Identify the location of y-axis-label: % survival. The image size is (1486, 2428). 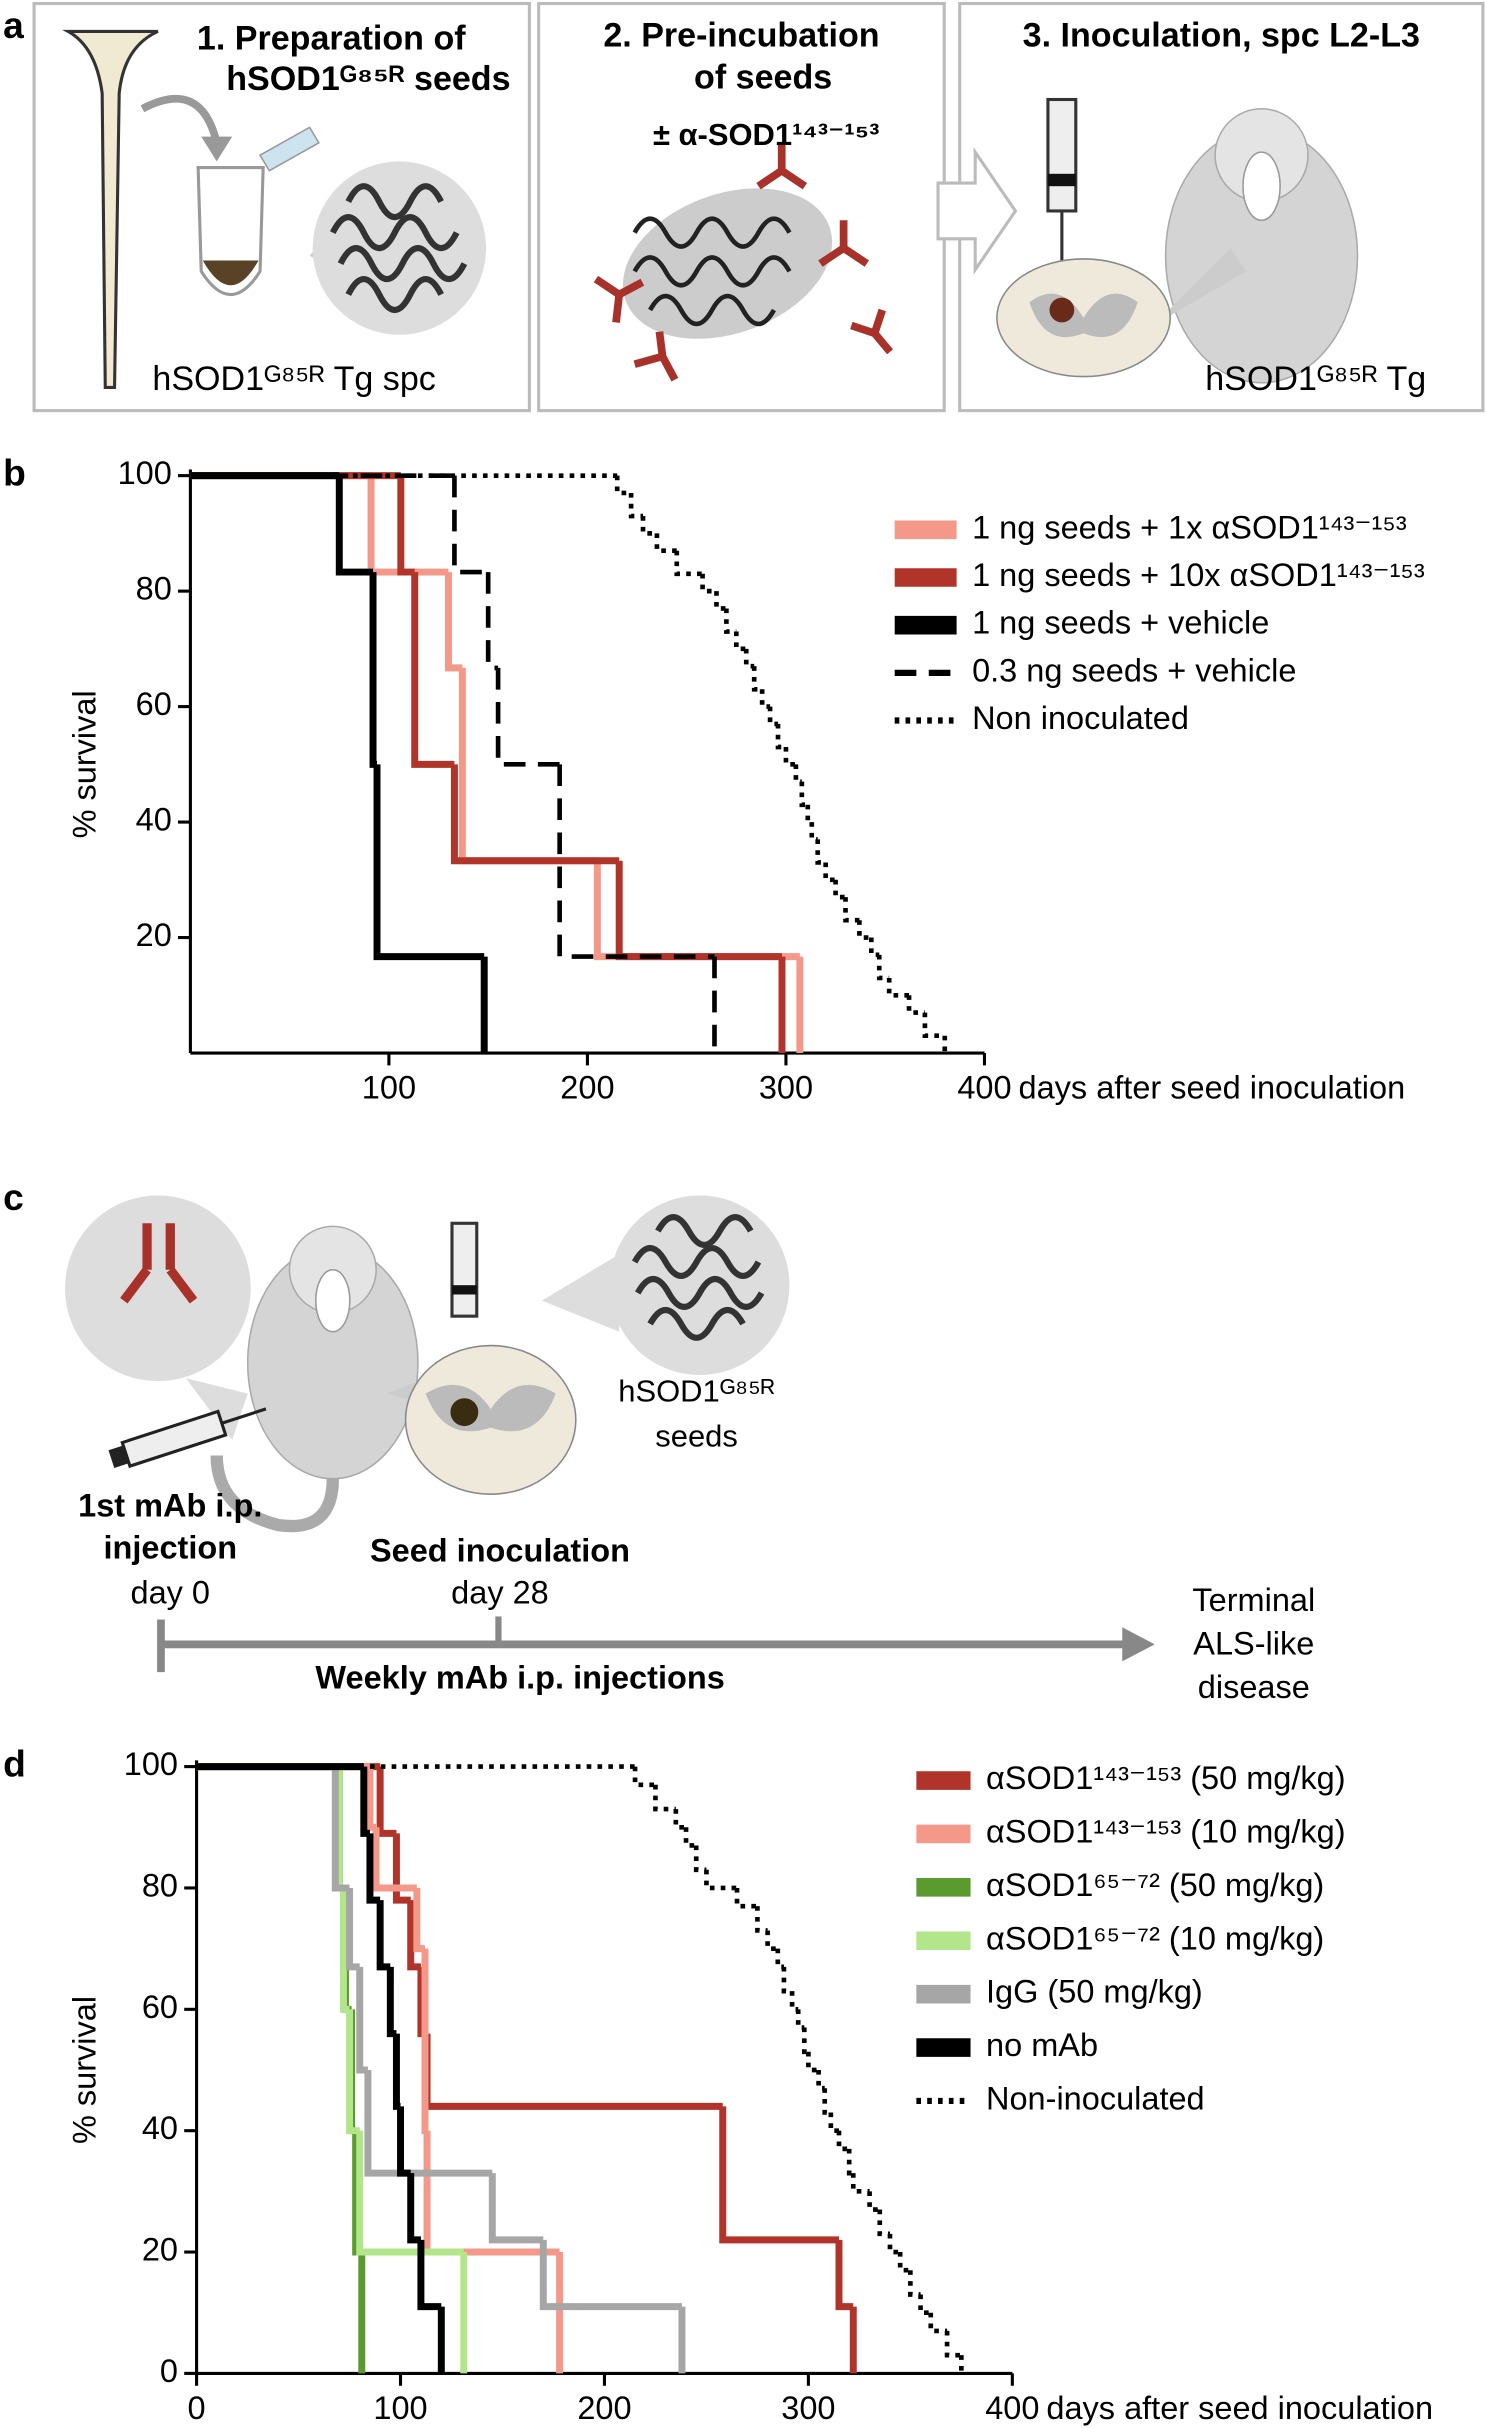
(84, 2070).